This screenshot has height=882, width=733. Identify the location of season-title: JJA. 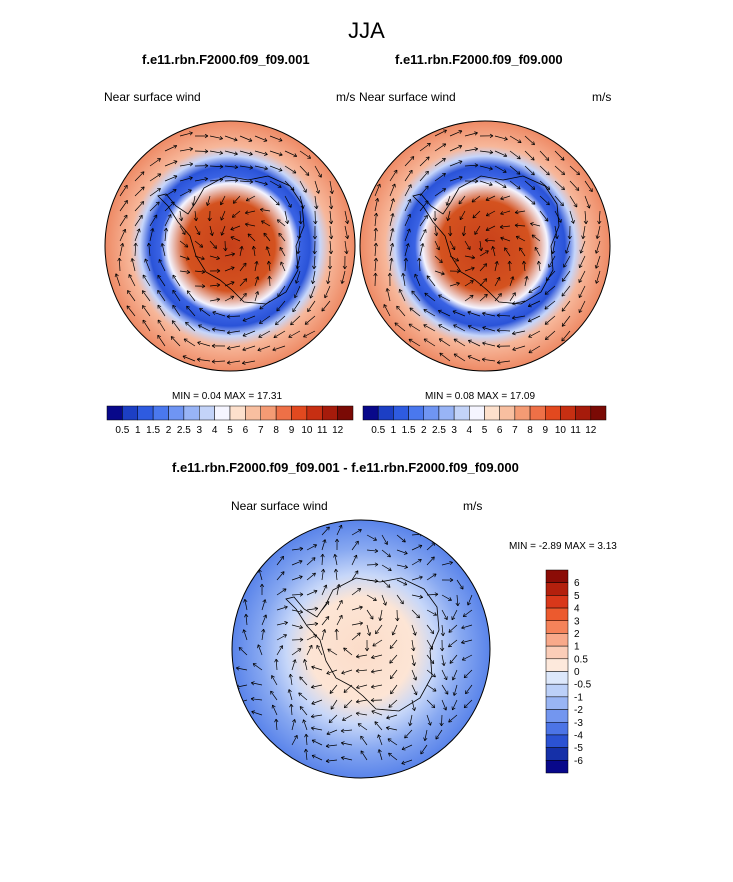
(366, 30).